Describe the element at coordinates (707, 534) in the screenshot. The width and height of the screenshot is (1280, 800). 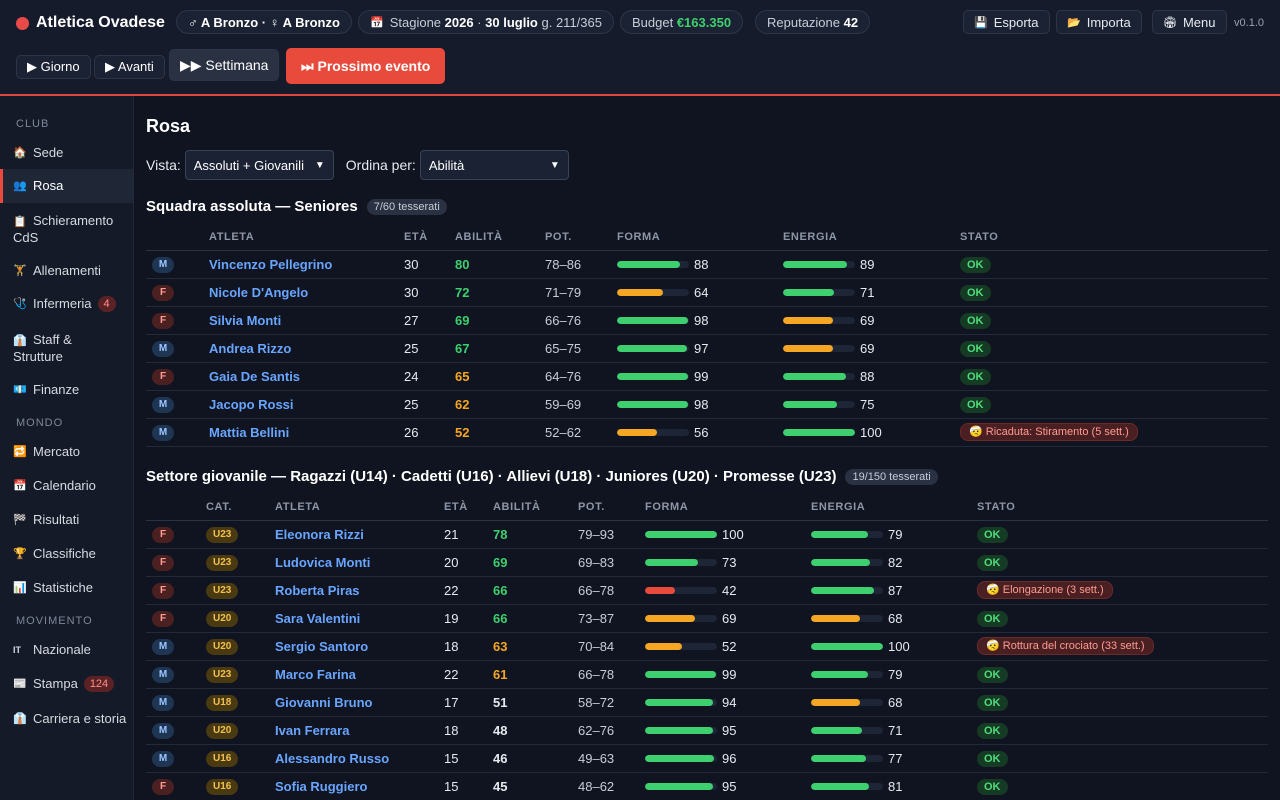
I see `table-row: F U23 Eleonora Rizzi 21 78 79–93 100 79 OK` at that location.